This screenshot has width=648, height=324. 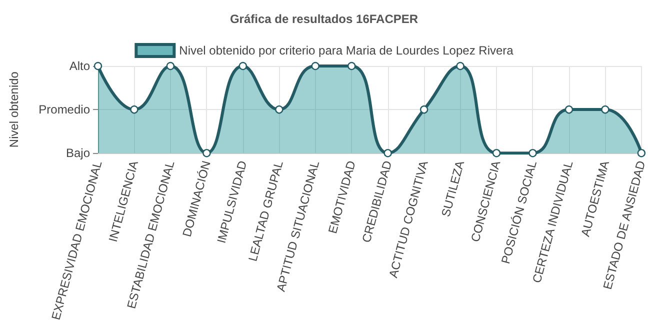 I want to click on y-axis-title: Nivel obtenido, so click(x=14, y=109).